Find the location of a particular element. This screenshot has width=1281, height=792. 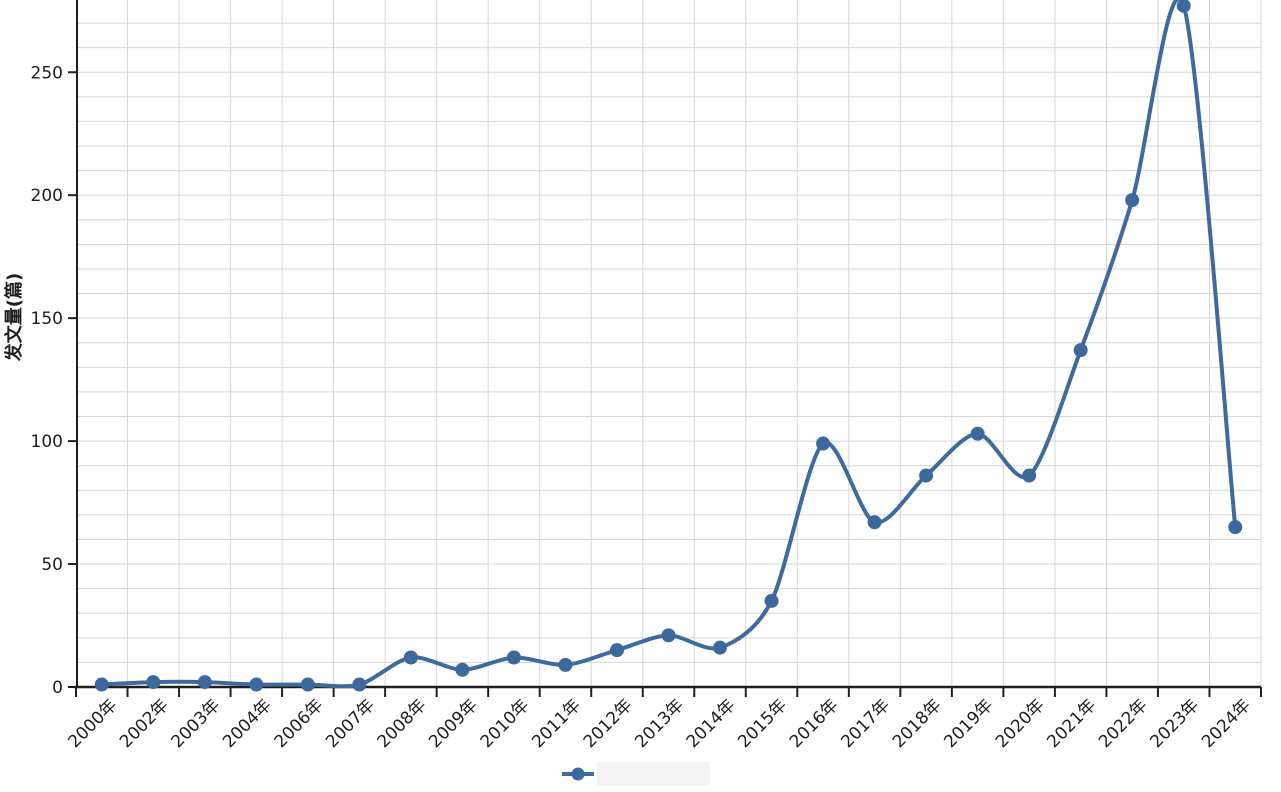

x-tick-label: 2022年 is located at coordinates (1123, 723).